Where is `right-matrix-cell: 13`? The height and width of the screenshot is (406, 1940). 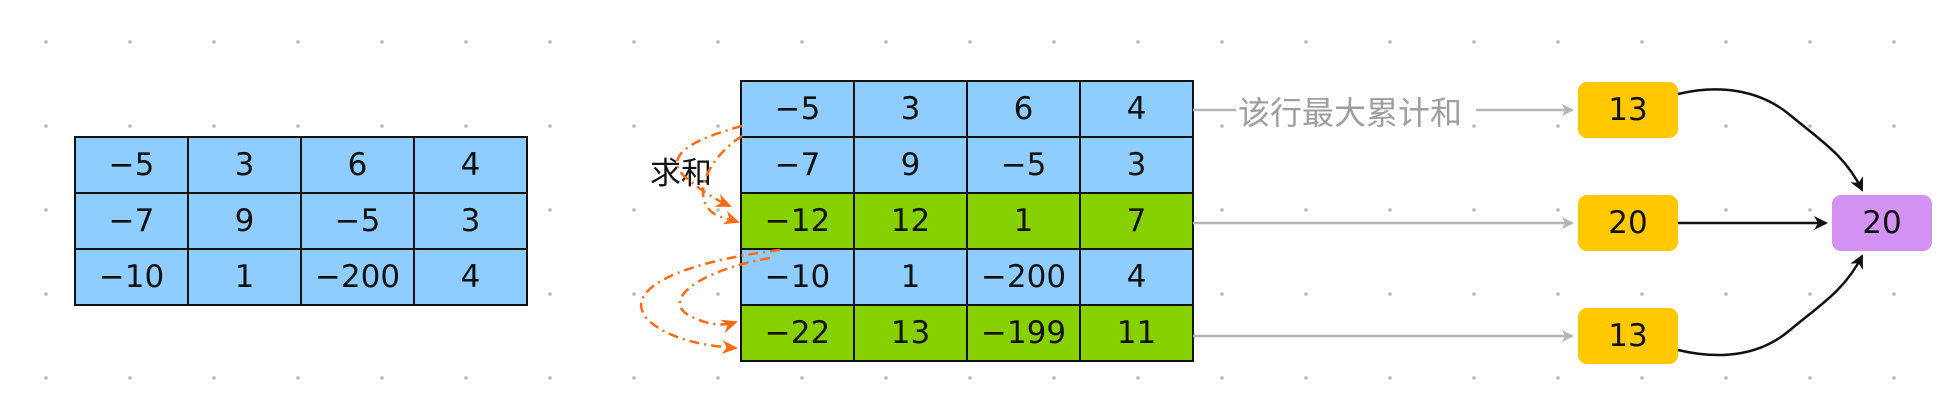 right-matrix-cell: 13 is located at coordinates (911, 334).